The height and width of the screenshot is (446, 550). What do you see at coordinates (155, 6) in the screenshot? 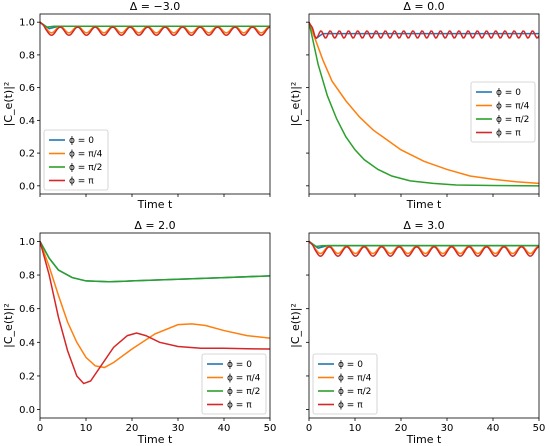
I see `panel-title: Δ = −3.0` at bounding box center [155, 6].